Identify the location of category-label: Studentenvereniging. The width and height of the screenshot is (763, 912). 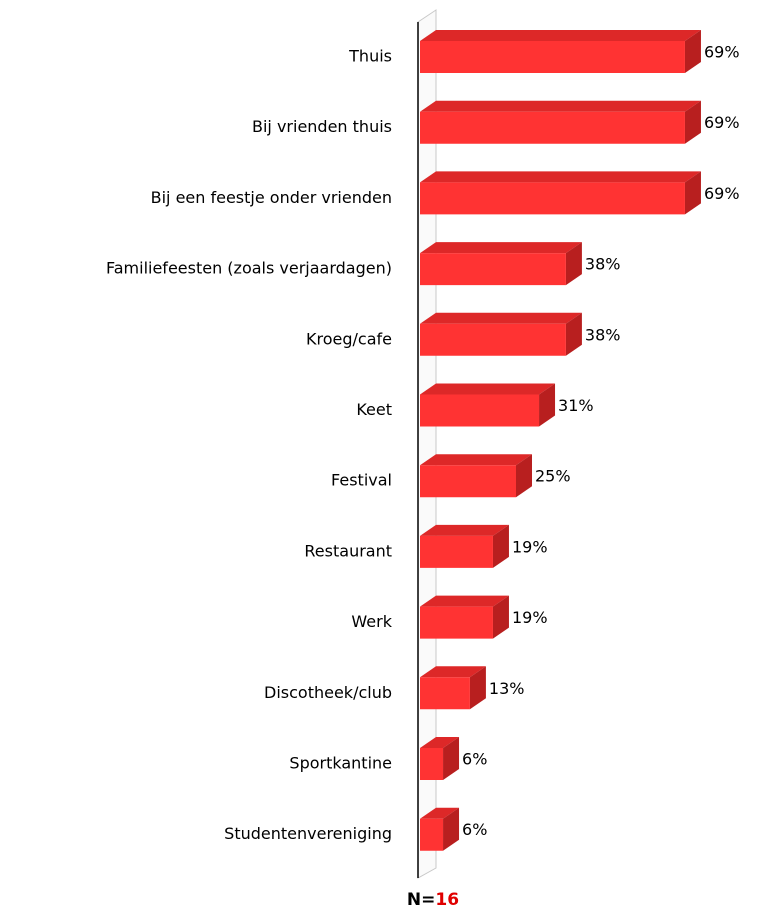
(308, 833).